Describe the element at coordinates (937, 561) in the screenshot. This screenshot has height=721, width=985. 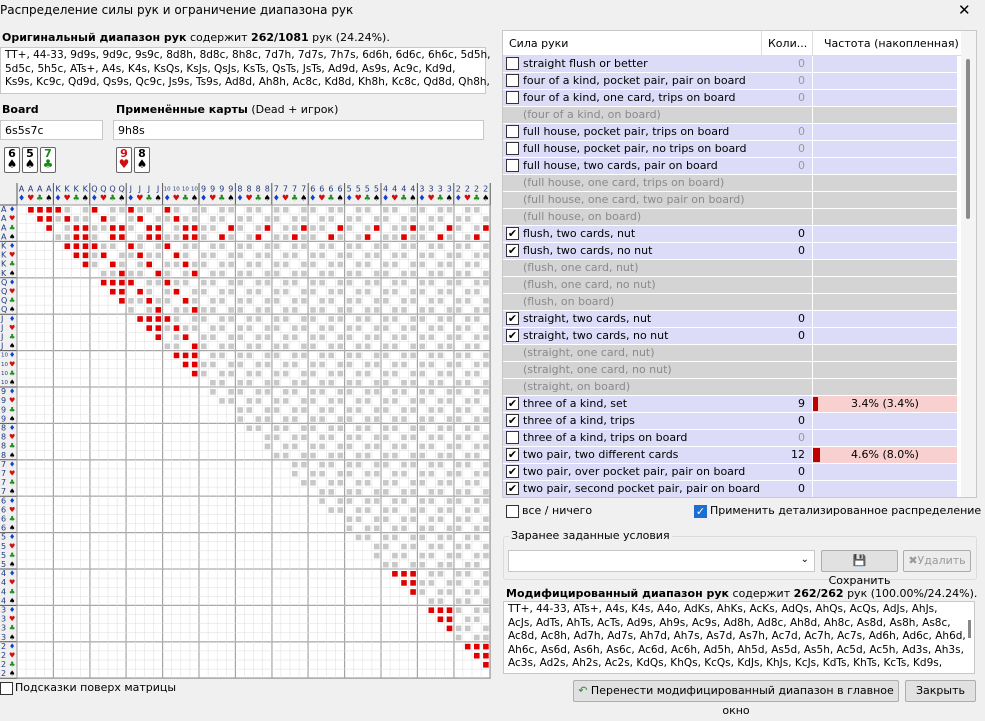
I see `delete-button: ✖Удалить` at that location.